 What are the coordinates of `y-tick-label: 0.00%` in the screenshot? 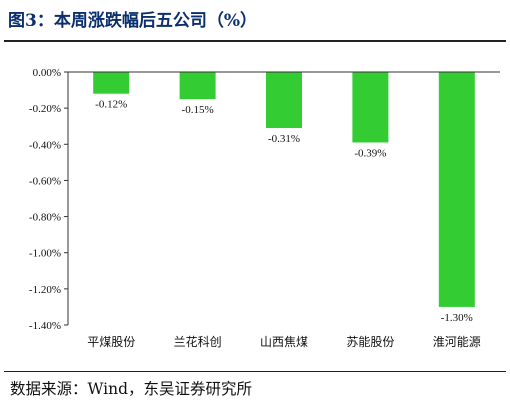 It's located at (47, 73).